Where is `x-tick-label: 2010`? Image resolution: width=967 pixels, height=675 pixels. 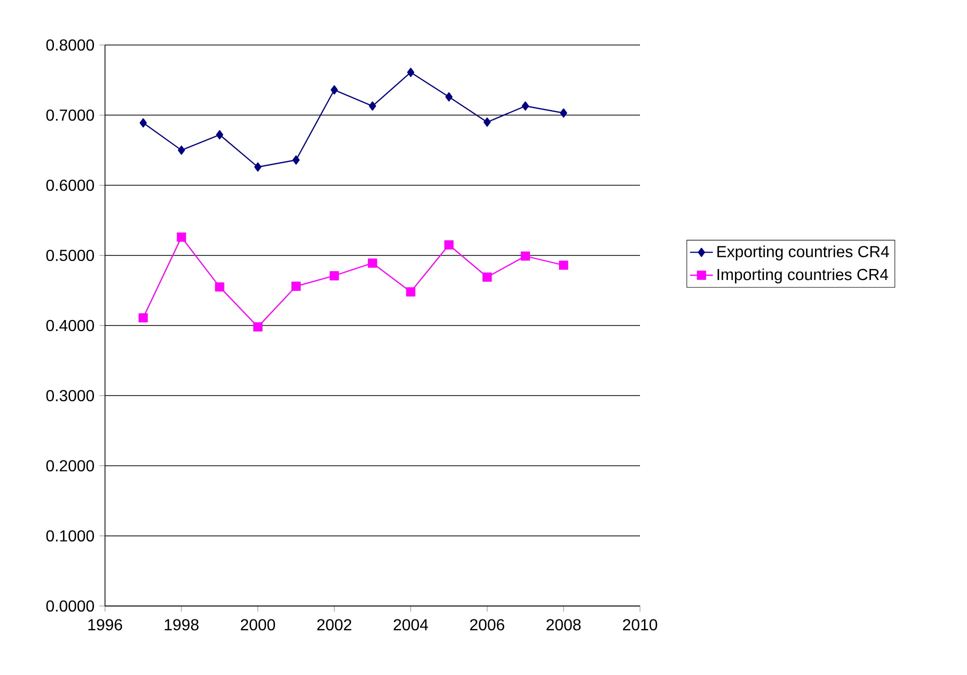
x-tick-label: 2010 is located at coordinates (640, 624).